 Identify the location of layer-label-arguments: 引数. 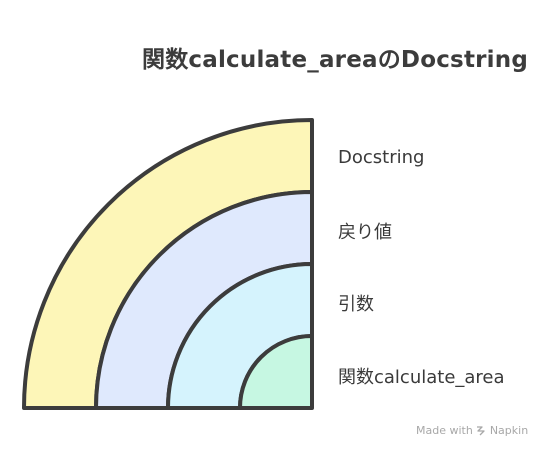
(356, 304).